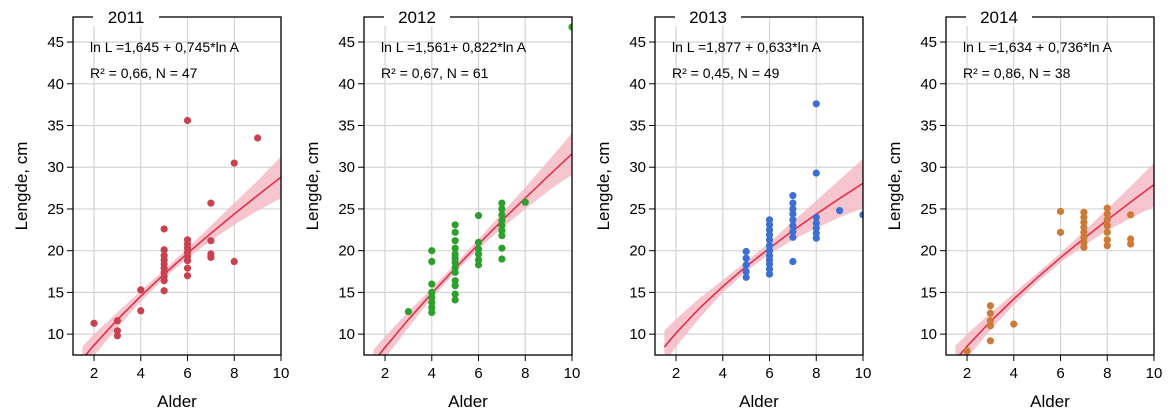 This screenshot has width=1171, height=414. Describe the element at coordinates (723, 373) in the screenshot. I see `x-tick-label: 4` at that location.